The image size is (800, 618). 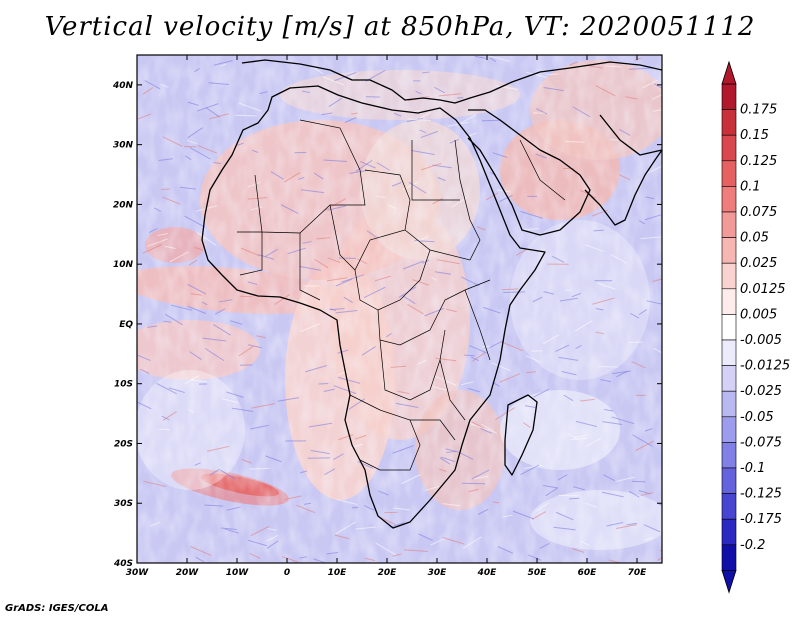 I want to click on lon-tick-label: 0, so click(x=287, y=573).